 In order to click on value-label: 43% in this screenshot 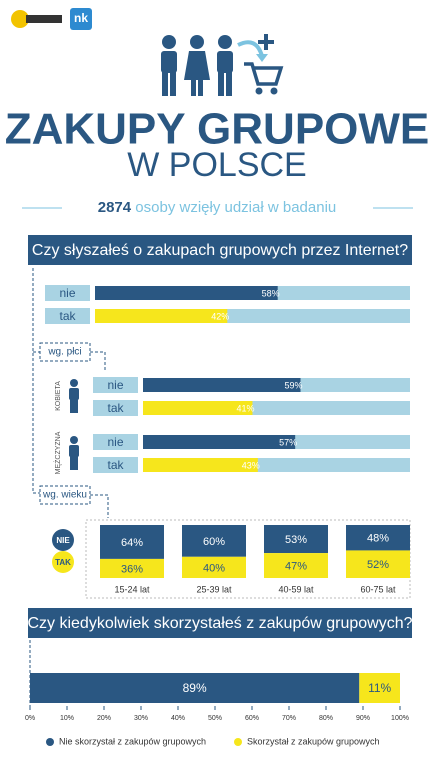, I will do `click(251, 465)`.